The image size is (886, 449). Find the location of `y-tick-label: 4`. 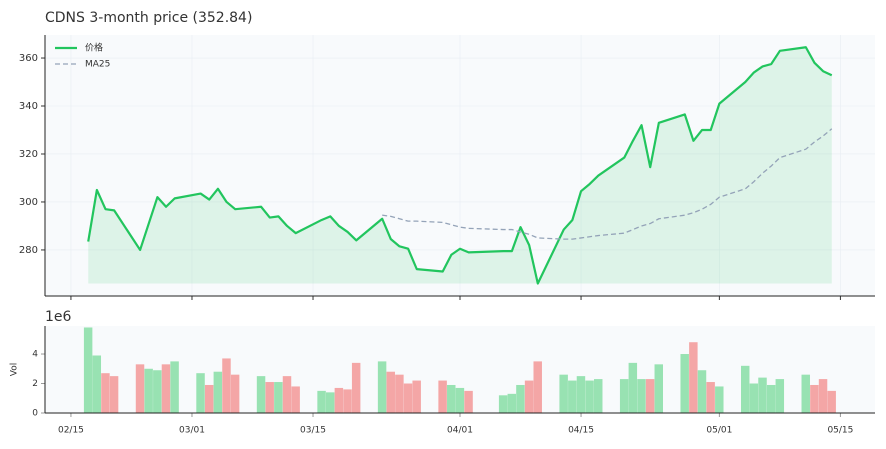

y-tick-label: 4 is located at coordinates (35, 355).